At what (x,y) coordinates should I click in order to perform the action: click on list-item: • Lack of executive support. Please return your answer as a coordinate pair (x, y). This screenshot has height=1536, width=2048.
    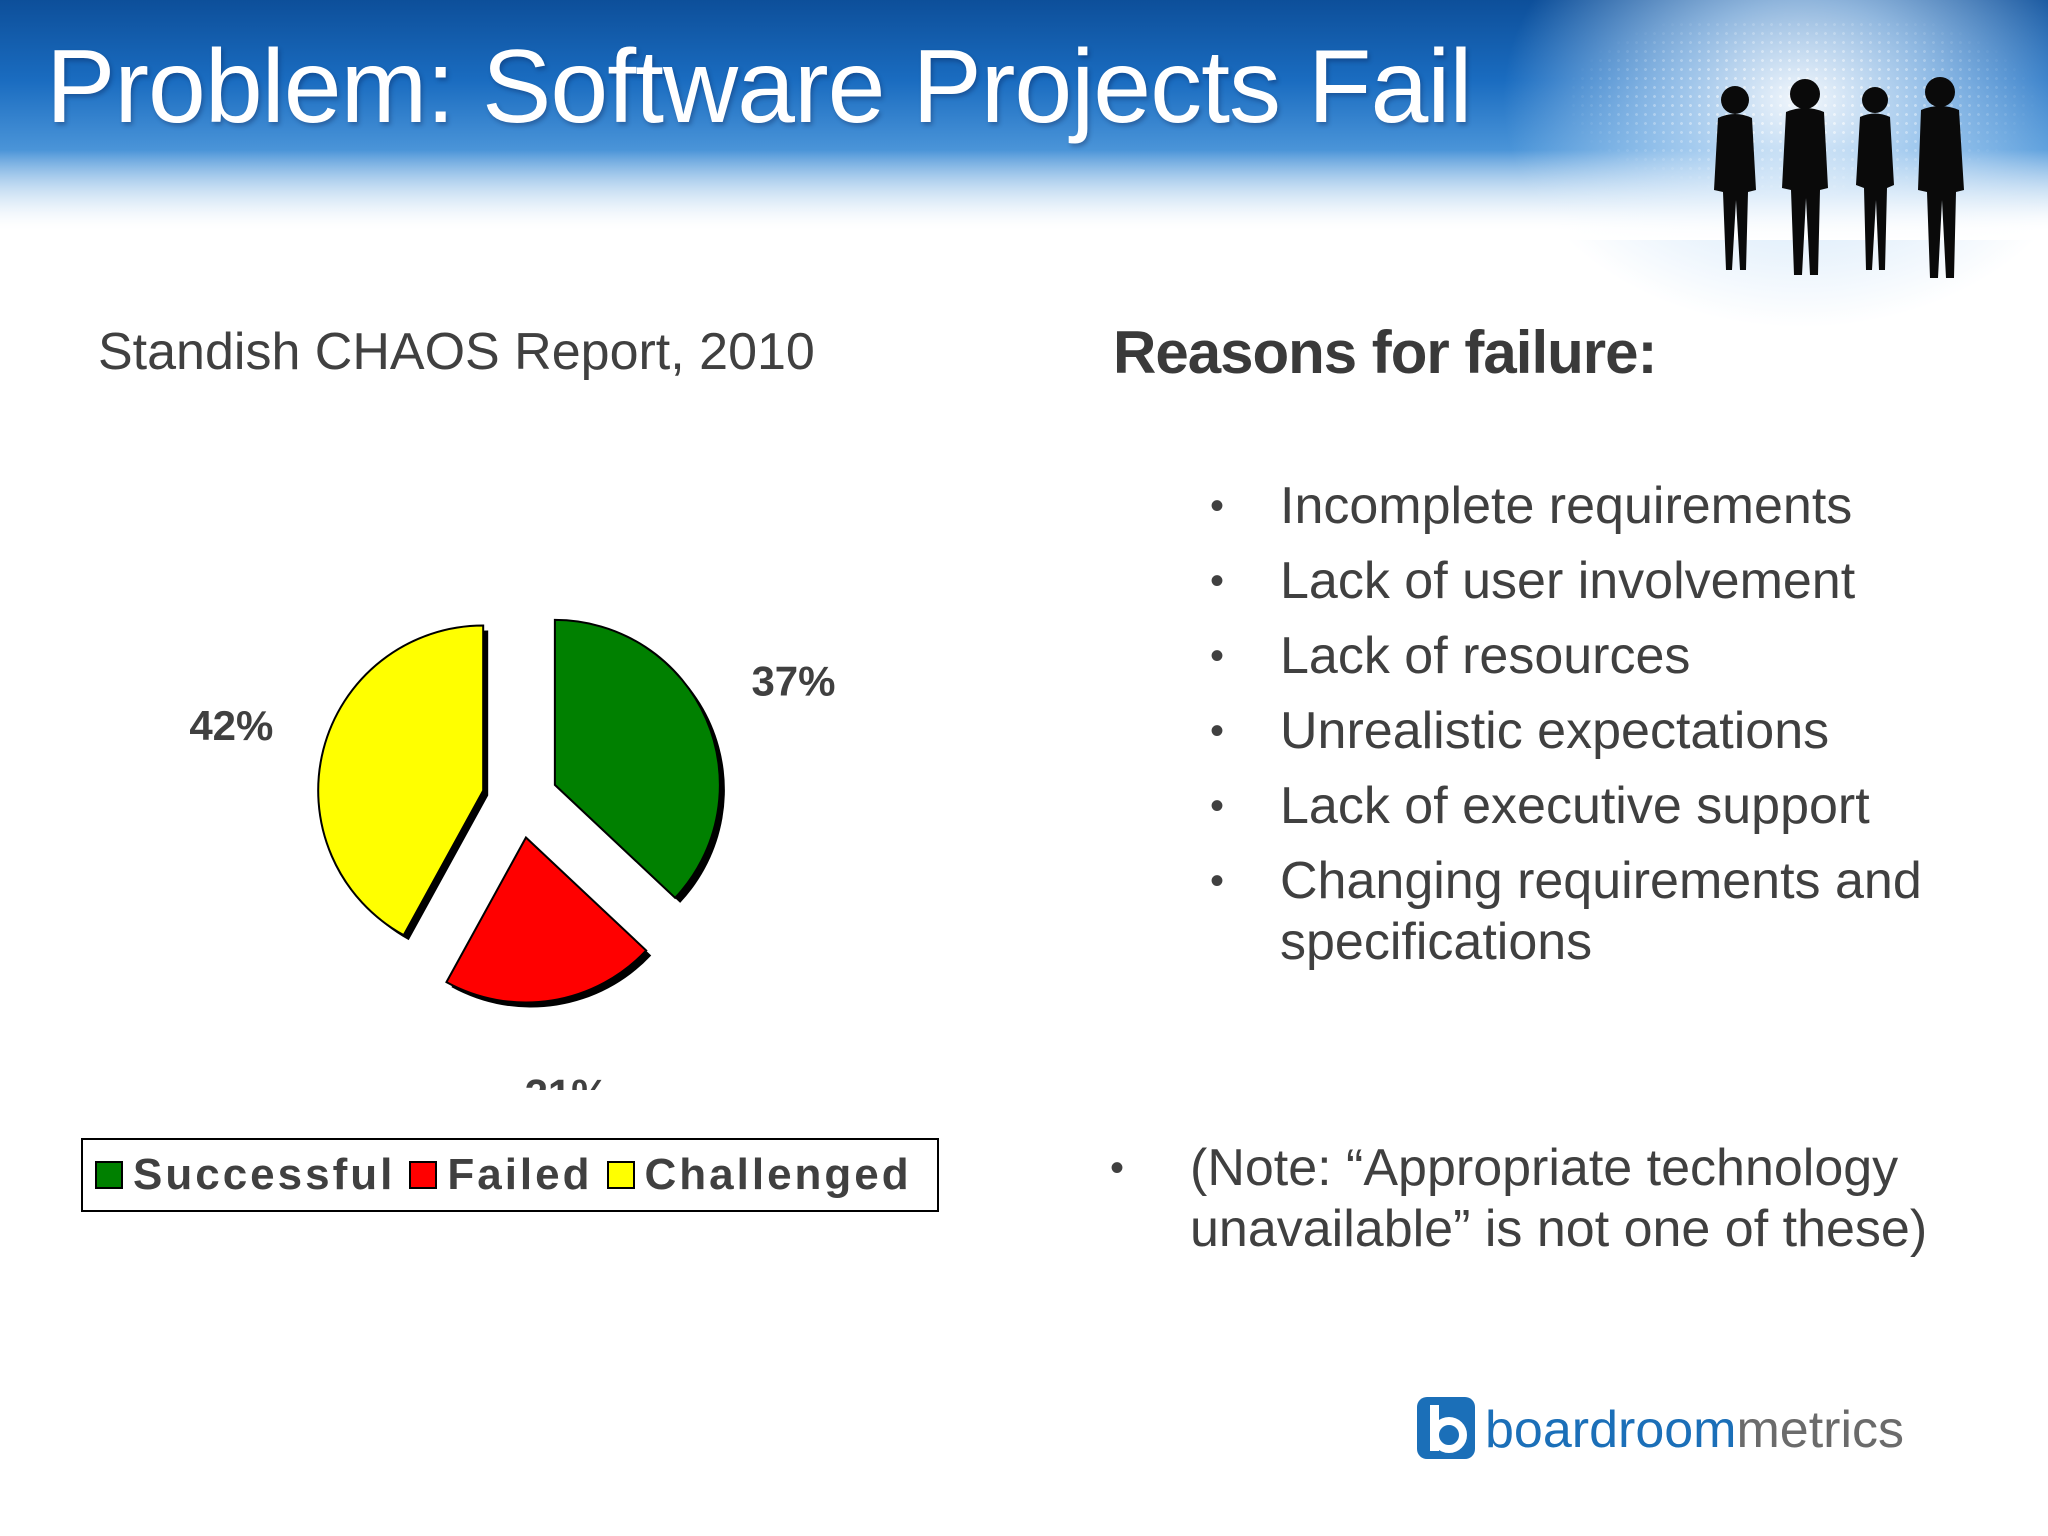
    Looking at the image, I should click on (1620, 806).